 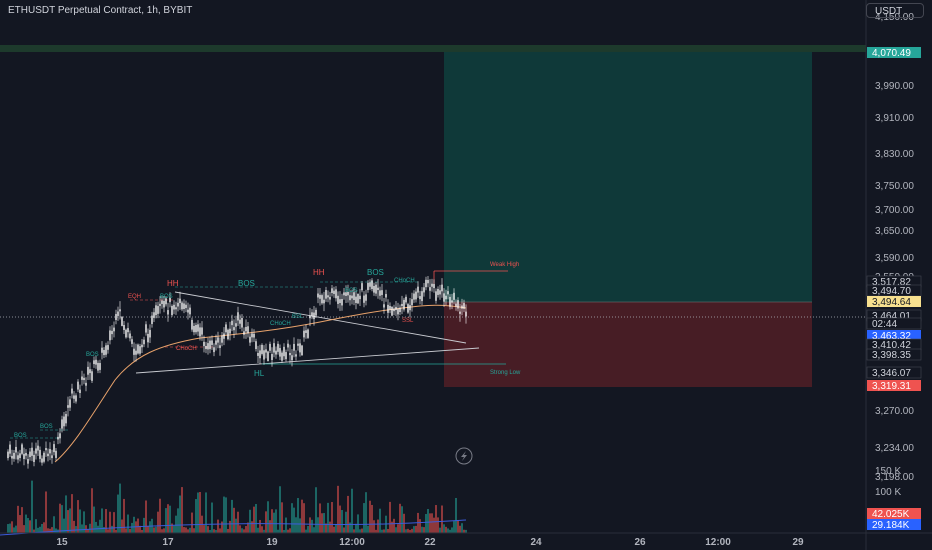 What do you see at coordinates (280, 324) in the screenshot?
I see `label-choch: CHoCH` at bounding box center [280, 324].